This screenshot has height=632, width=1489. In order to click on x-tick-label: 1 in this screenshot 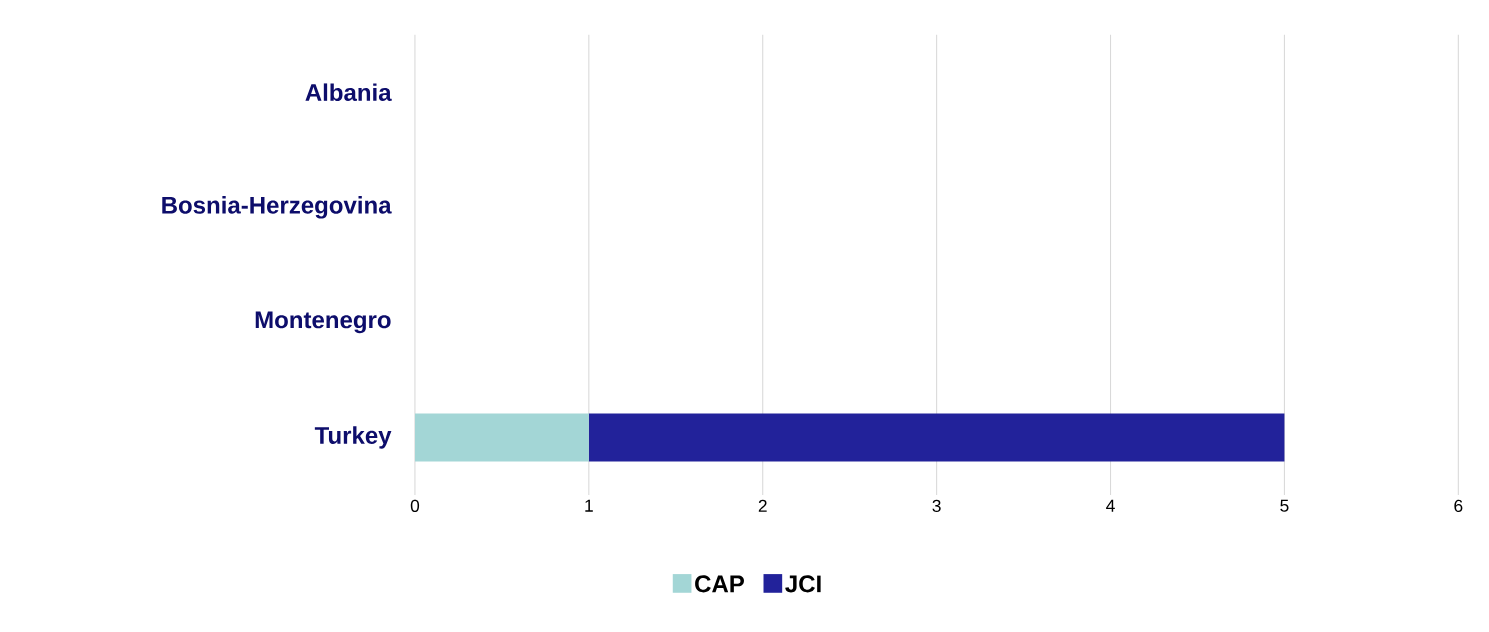, I will do `click(589, 505)`.